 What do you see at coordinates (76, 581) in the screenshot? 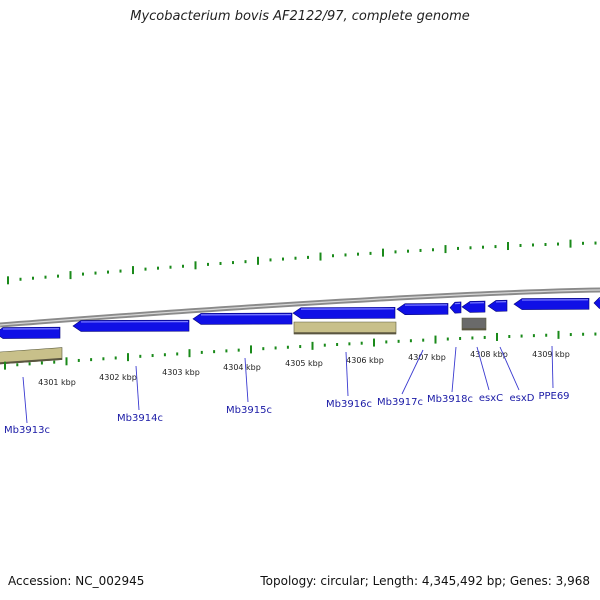
I see `accession-text: Accession: NC_002945` at bounding box center [76, 581].